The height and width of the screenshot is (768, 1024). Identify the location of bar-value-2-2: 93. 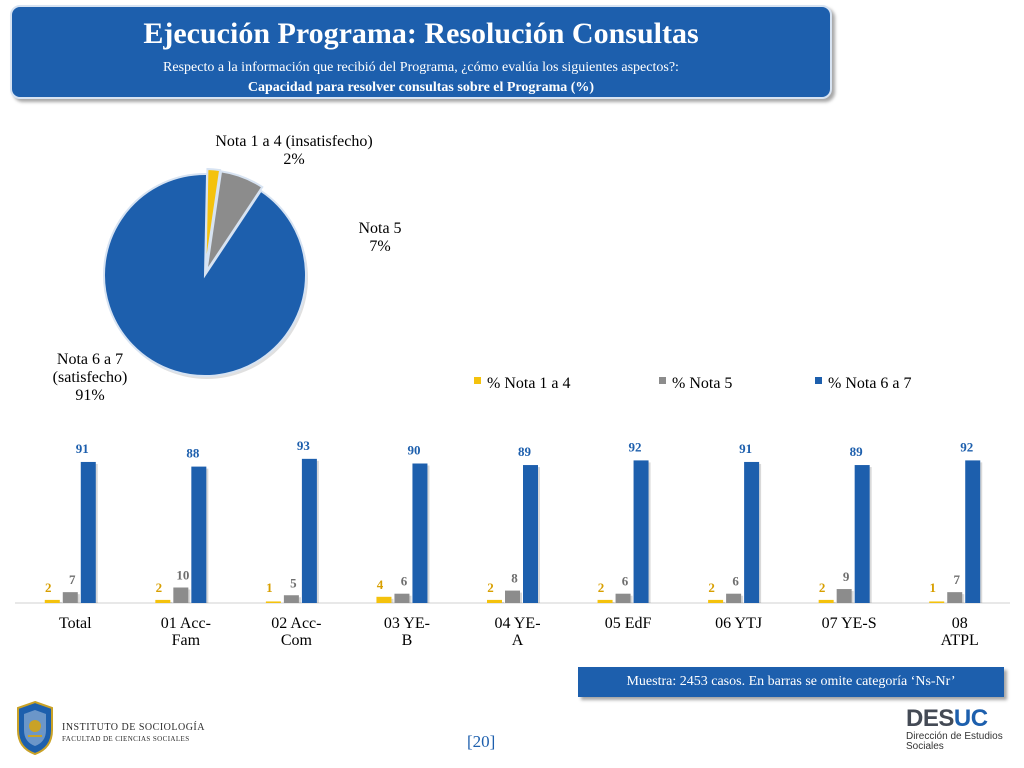
(304, 445).